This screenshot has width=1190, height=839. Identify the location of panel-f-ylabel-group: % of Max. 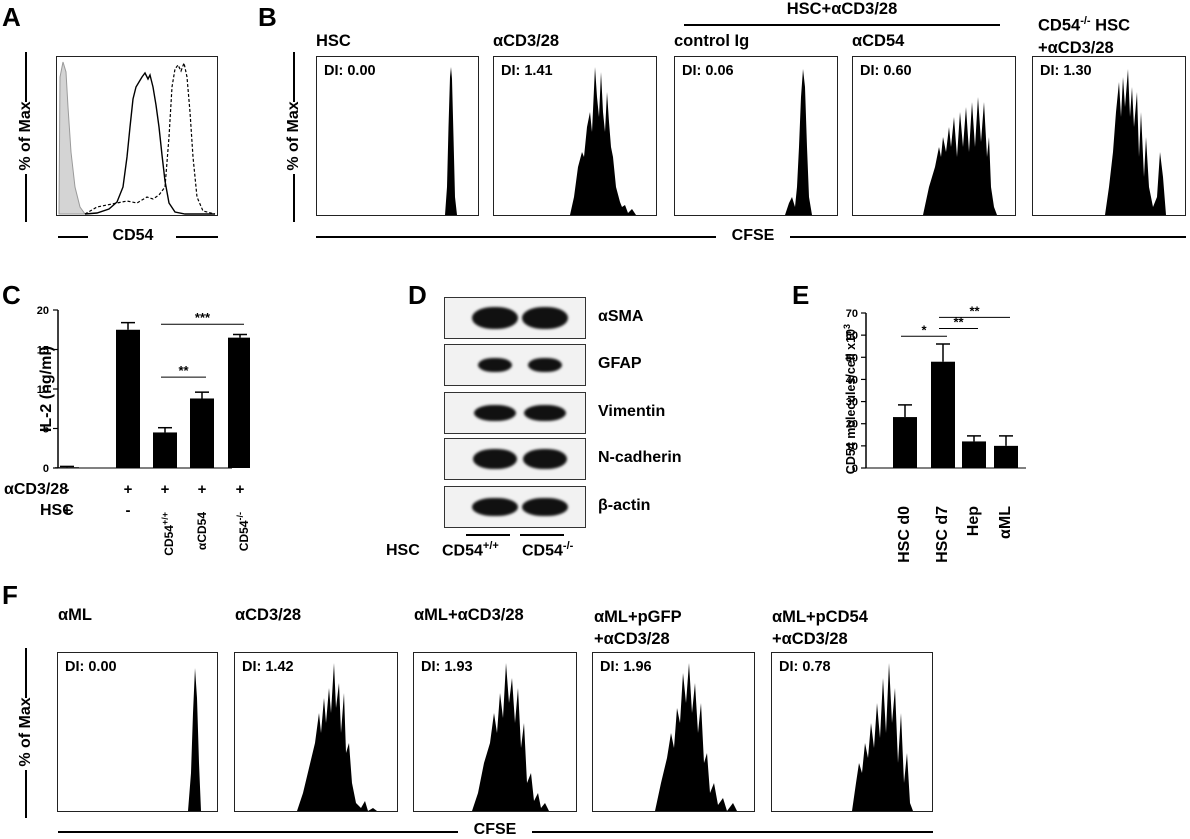
(26, 733).